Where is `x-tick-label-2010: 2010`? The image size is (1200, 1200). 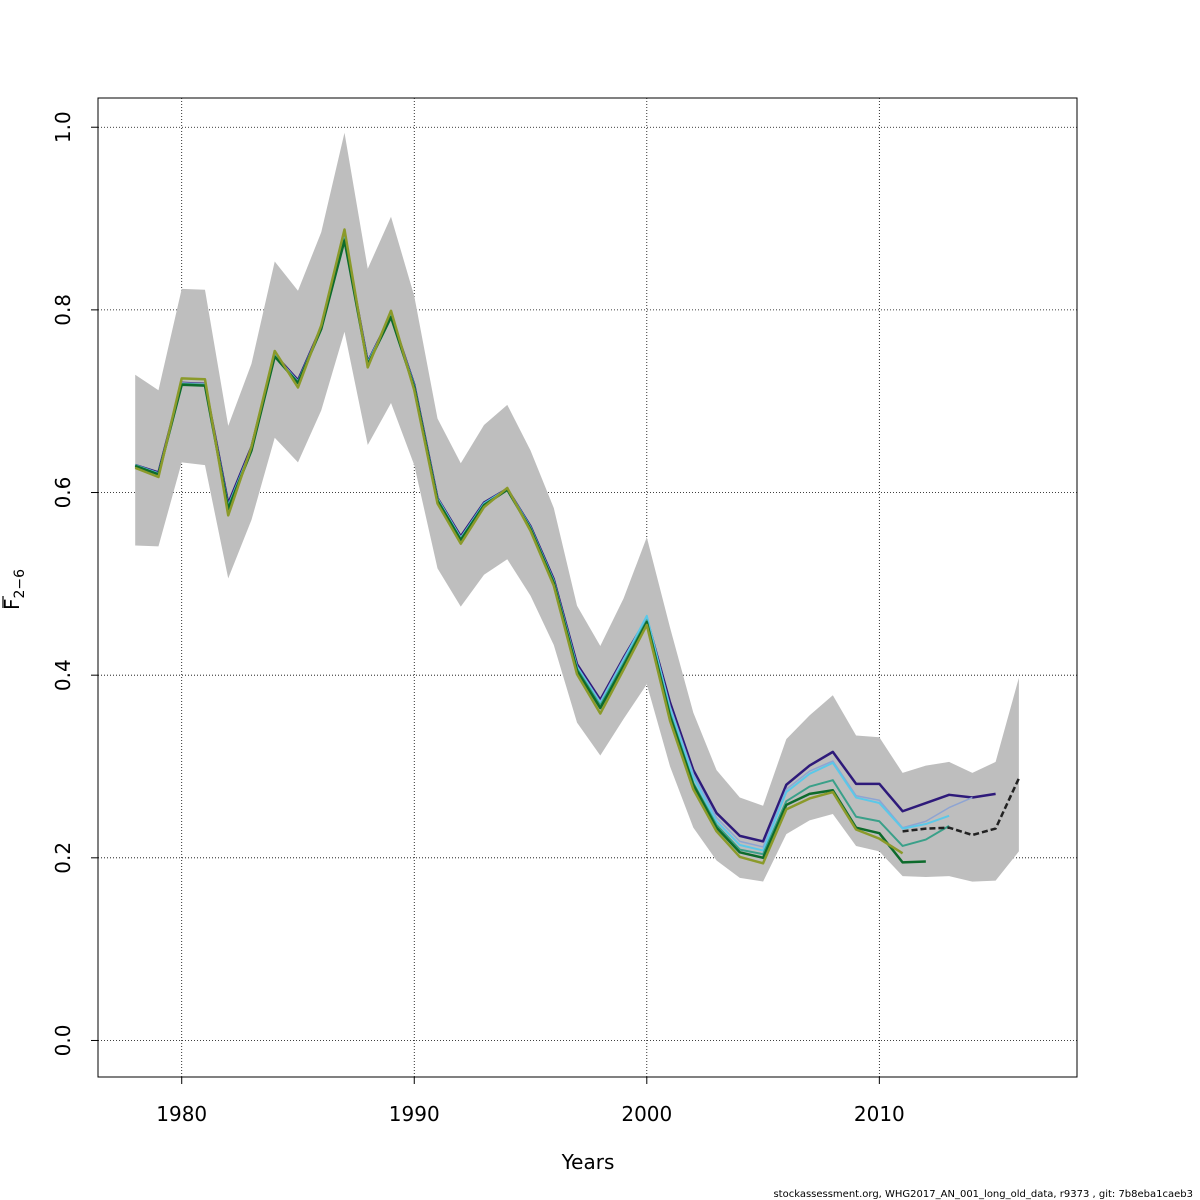
x-tick-label-2010: 2010 is located at coordinates (879, 1114).